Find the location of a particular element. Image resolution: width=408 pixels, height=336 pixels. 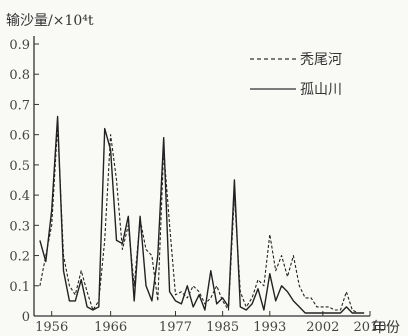

y-tick-label: 0 is located at coordinates (26, 317).